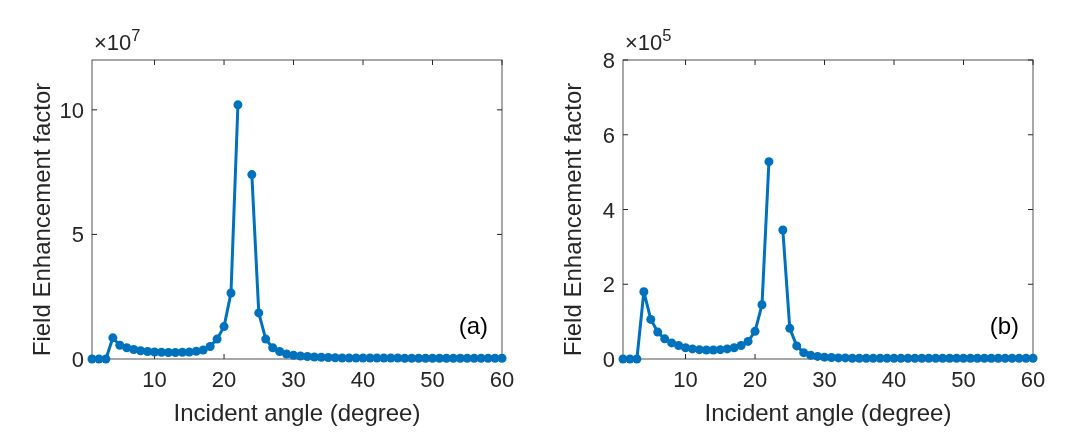 This screenshot has height=439, width=1069. Describe the element at coordinates (608, 210) in the screenshot. I see `y-tick-label: 4` at that location.